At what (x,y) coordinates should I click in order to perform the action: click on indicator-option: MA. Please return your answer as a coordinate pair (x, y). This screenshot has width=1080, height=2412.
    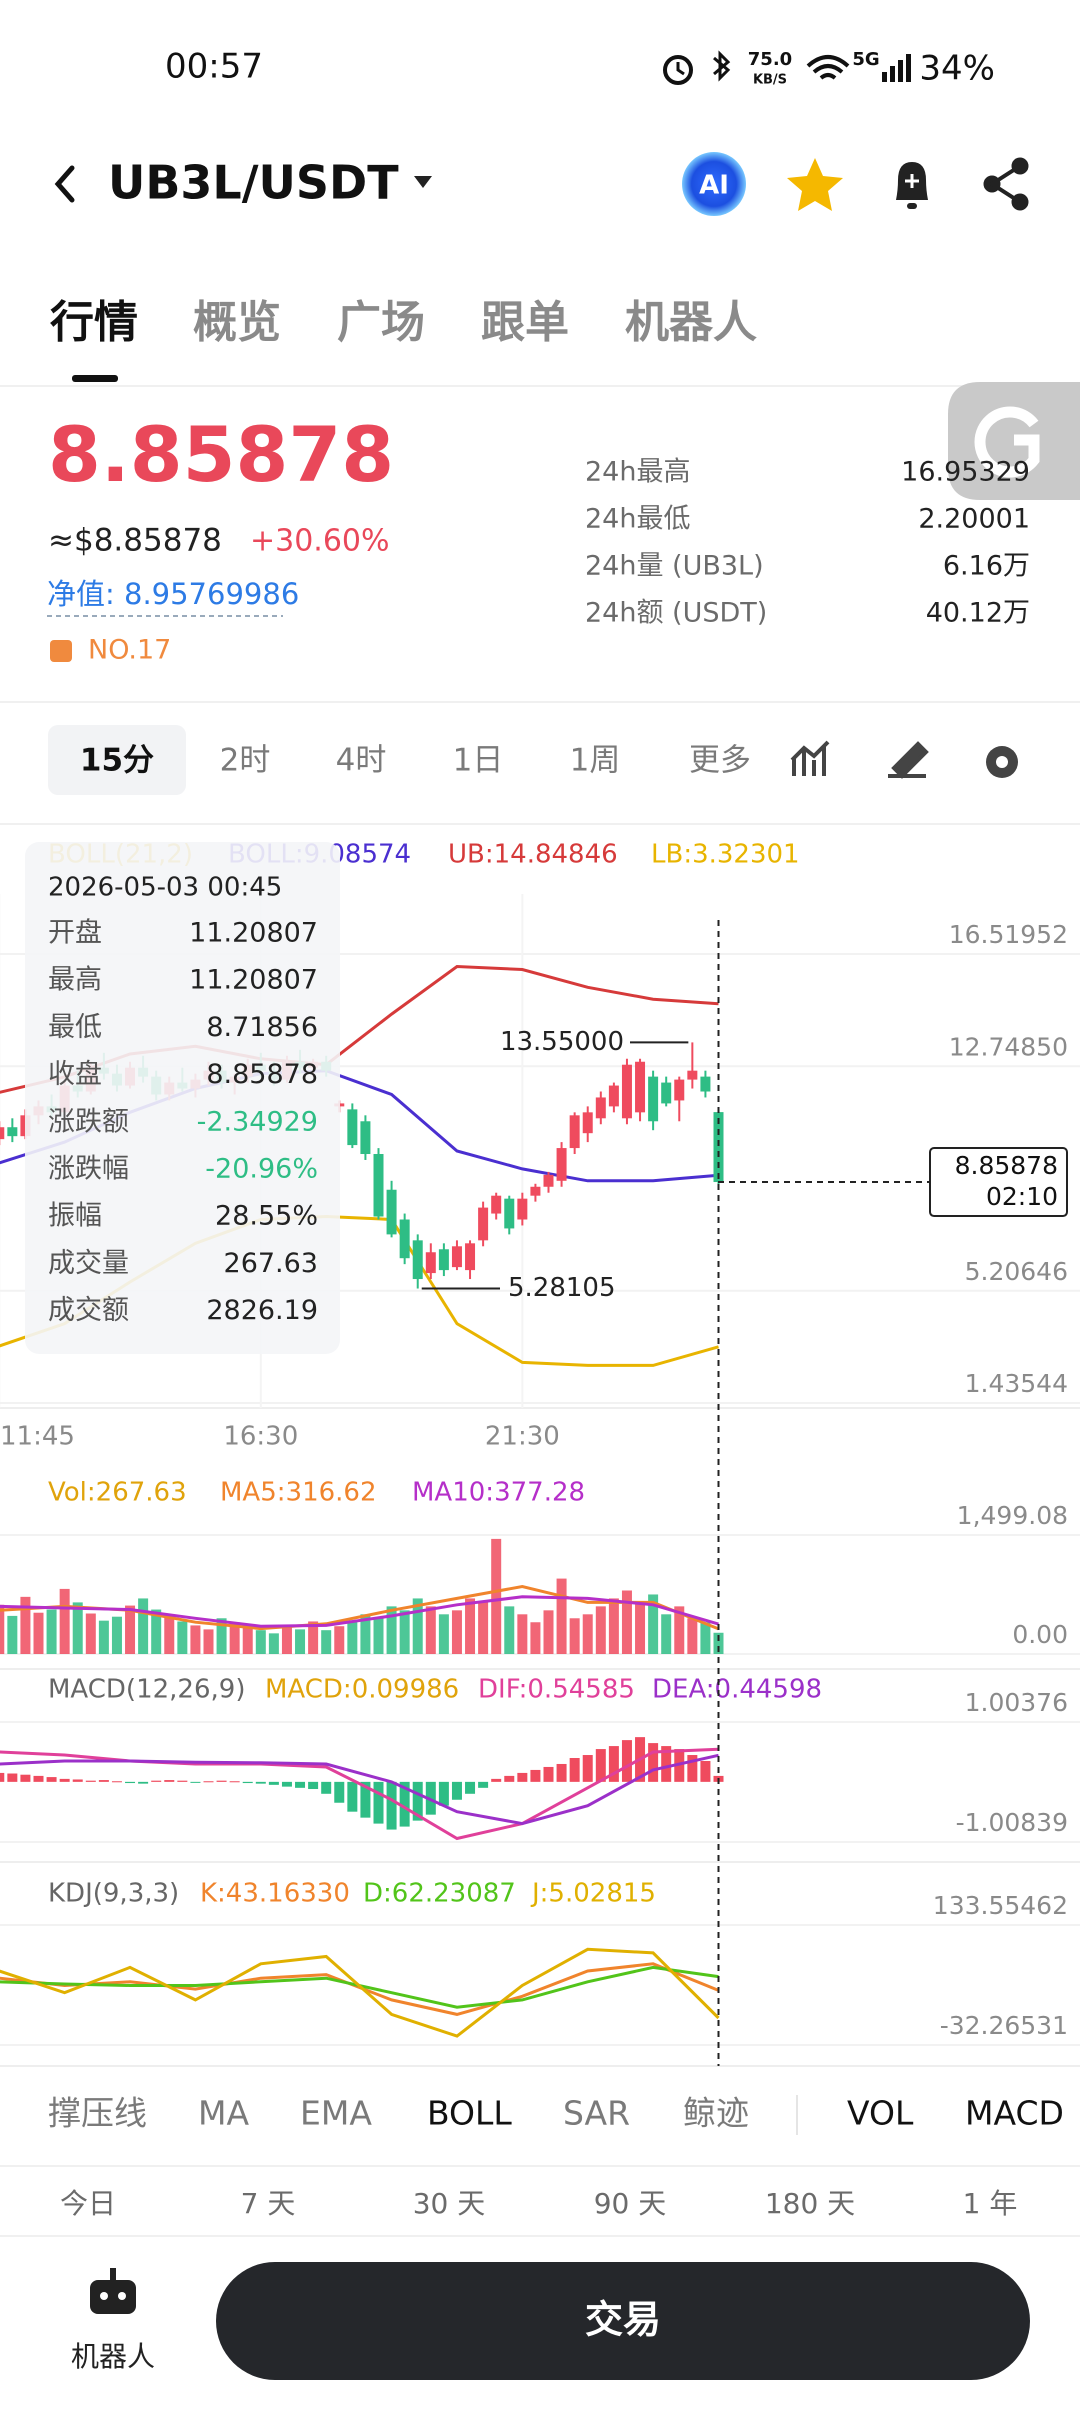
    Looking at the image, I should click on (223, 2113).